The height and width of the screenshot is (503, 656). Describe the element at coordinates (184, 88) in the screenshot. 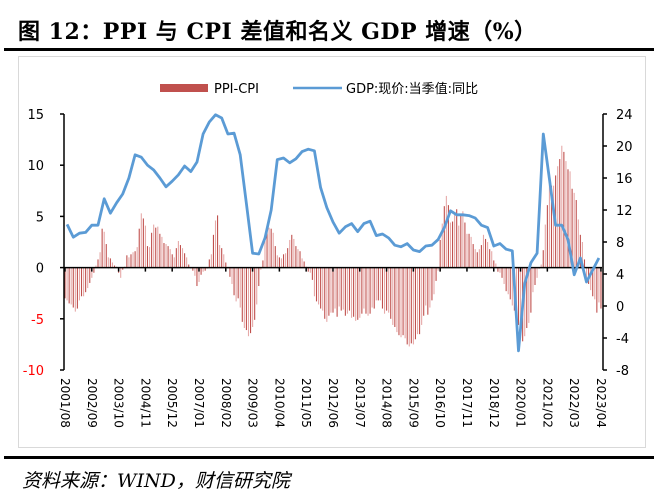

I see `legend-swatch-ppi-cpi` at that location.